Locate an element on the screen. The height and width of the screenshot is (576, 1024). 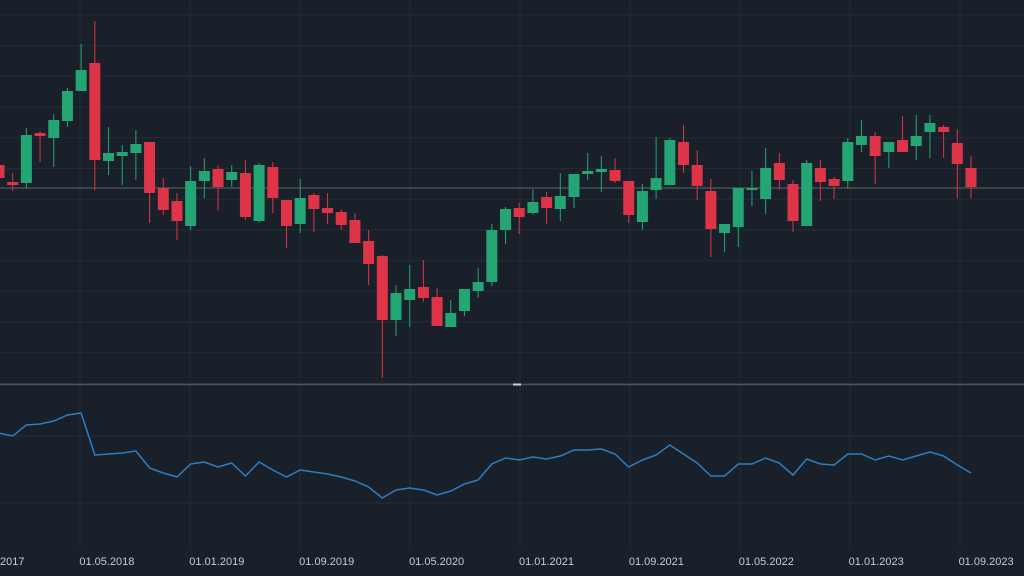
x-tick-label: 01.05.2020 is located at coordinates (437, 562).